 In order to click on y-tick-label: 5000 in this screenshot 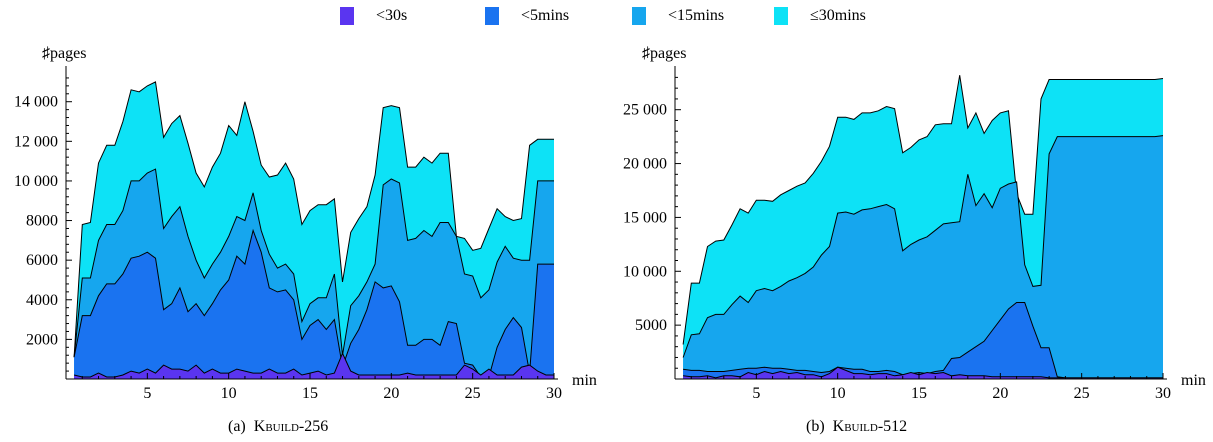, I will do `click(651, 325)`.